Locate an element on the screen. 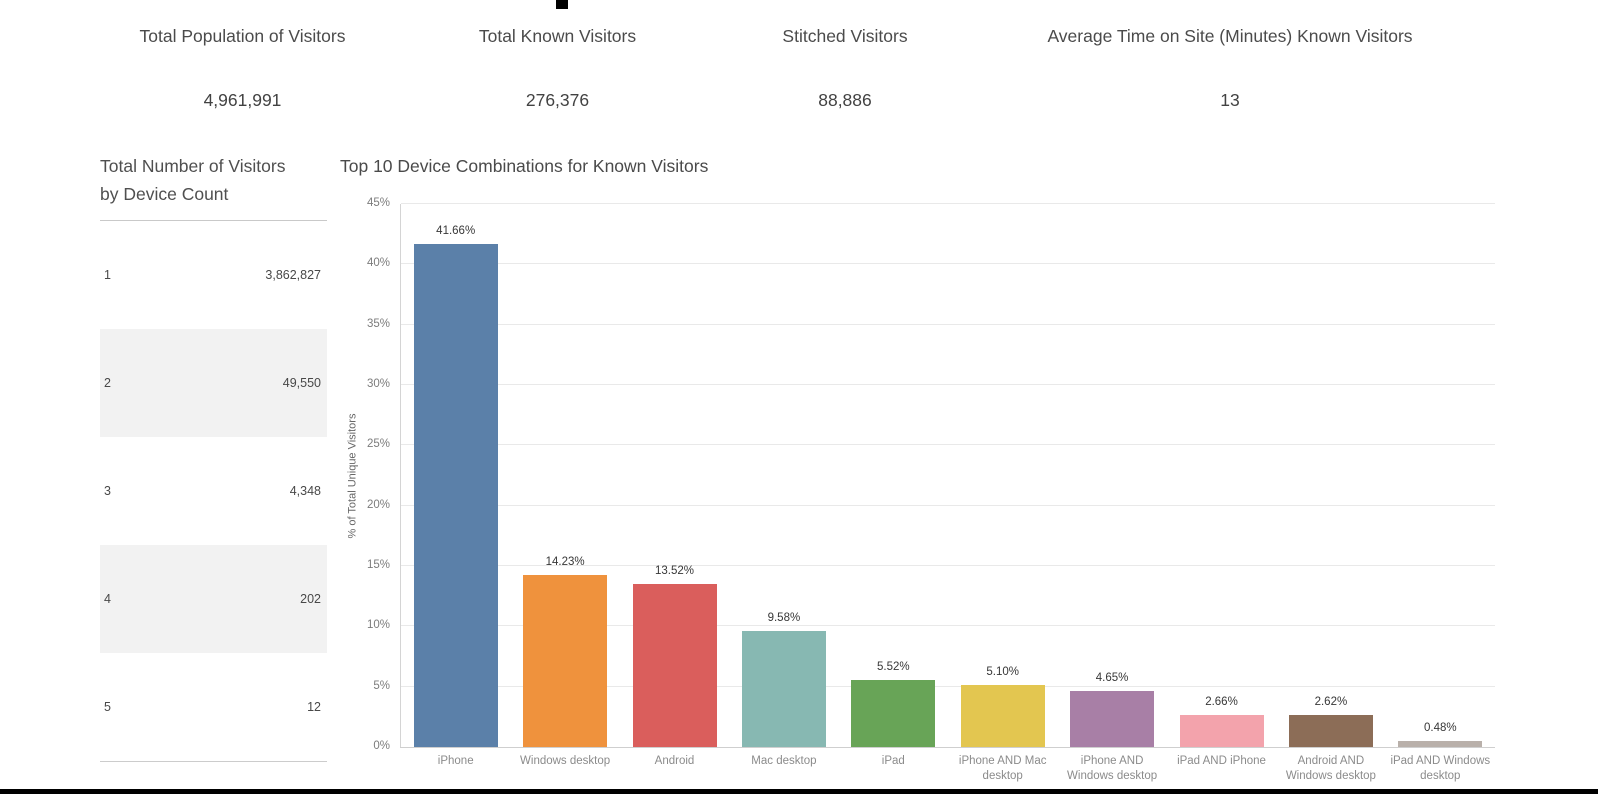 The width and height of the screenshot is (1598, 798). x-axis-category-label: Mac desktop is located at coordinates (784, 761).